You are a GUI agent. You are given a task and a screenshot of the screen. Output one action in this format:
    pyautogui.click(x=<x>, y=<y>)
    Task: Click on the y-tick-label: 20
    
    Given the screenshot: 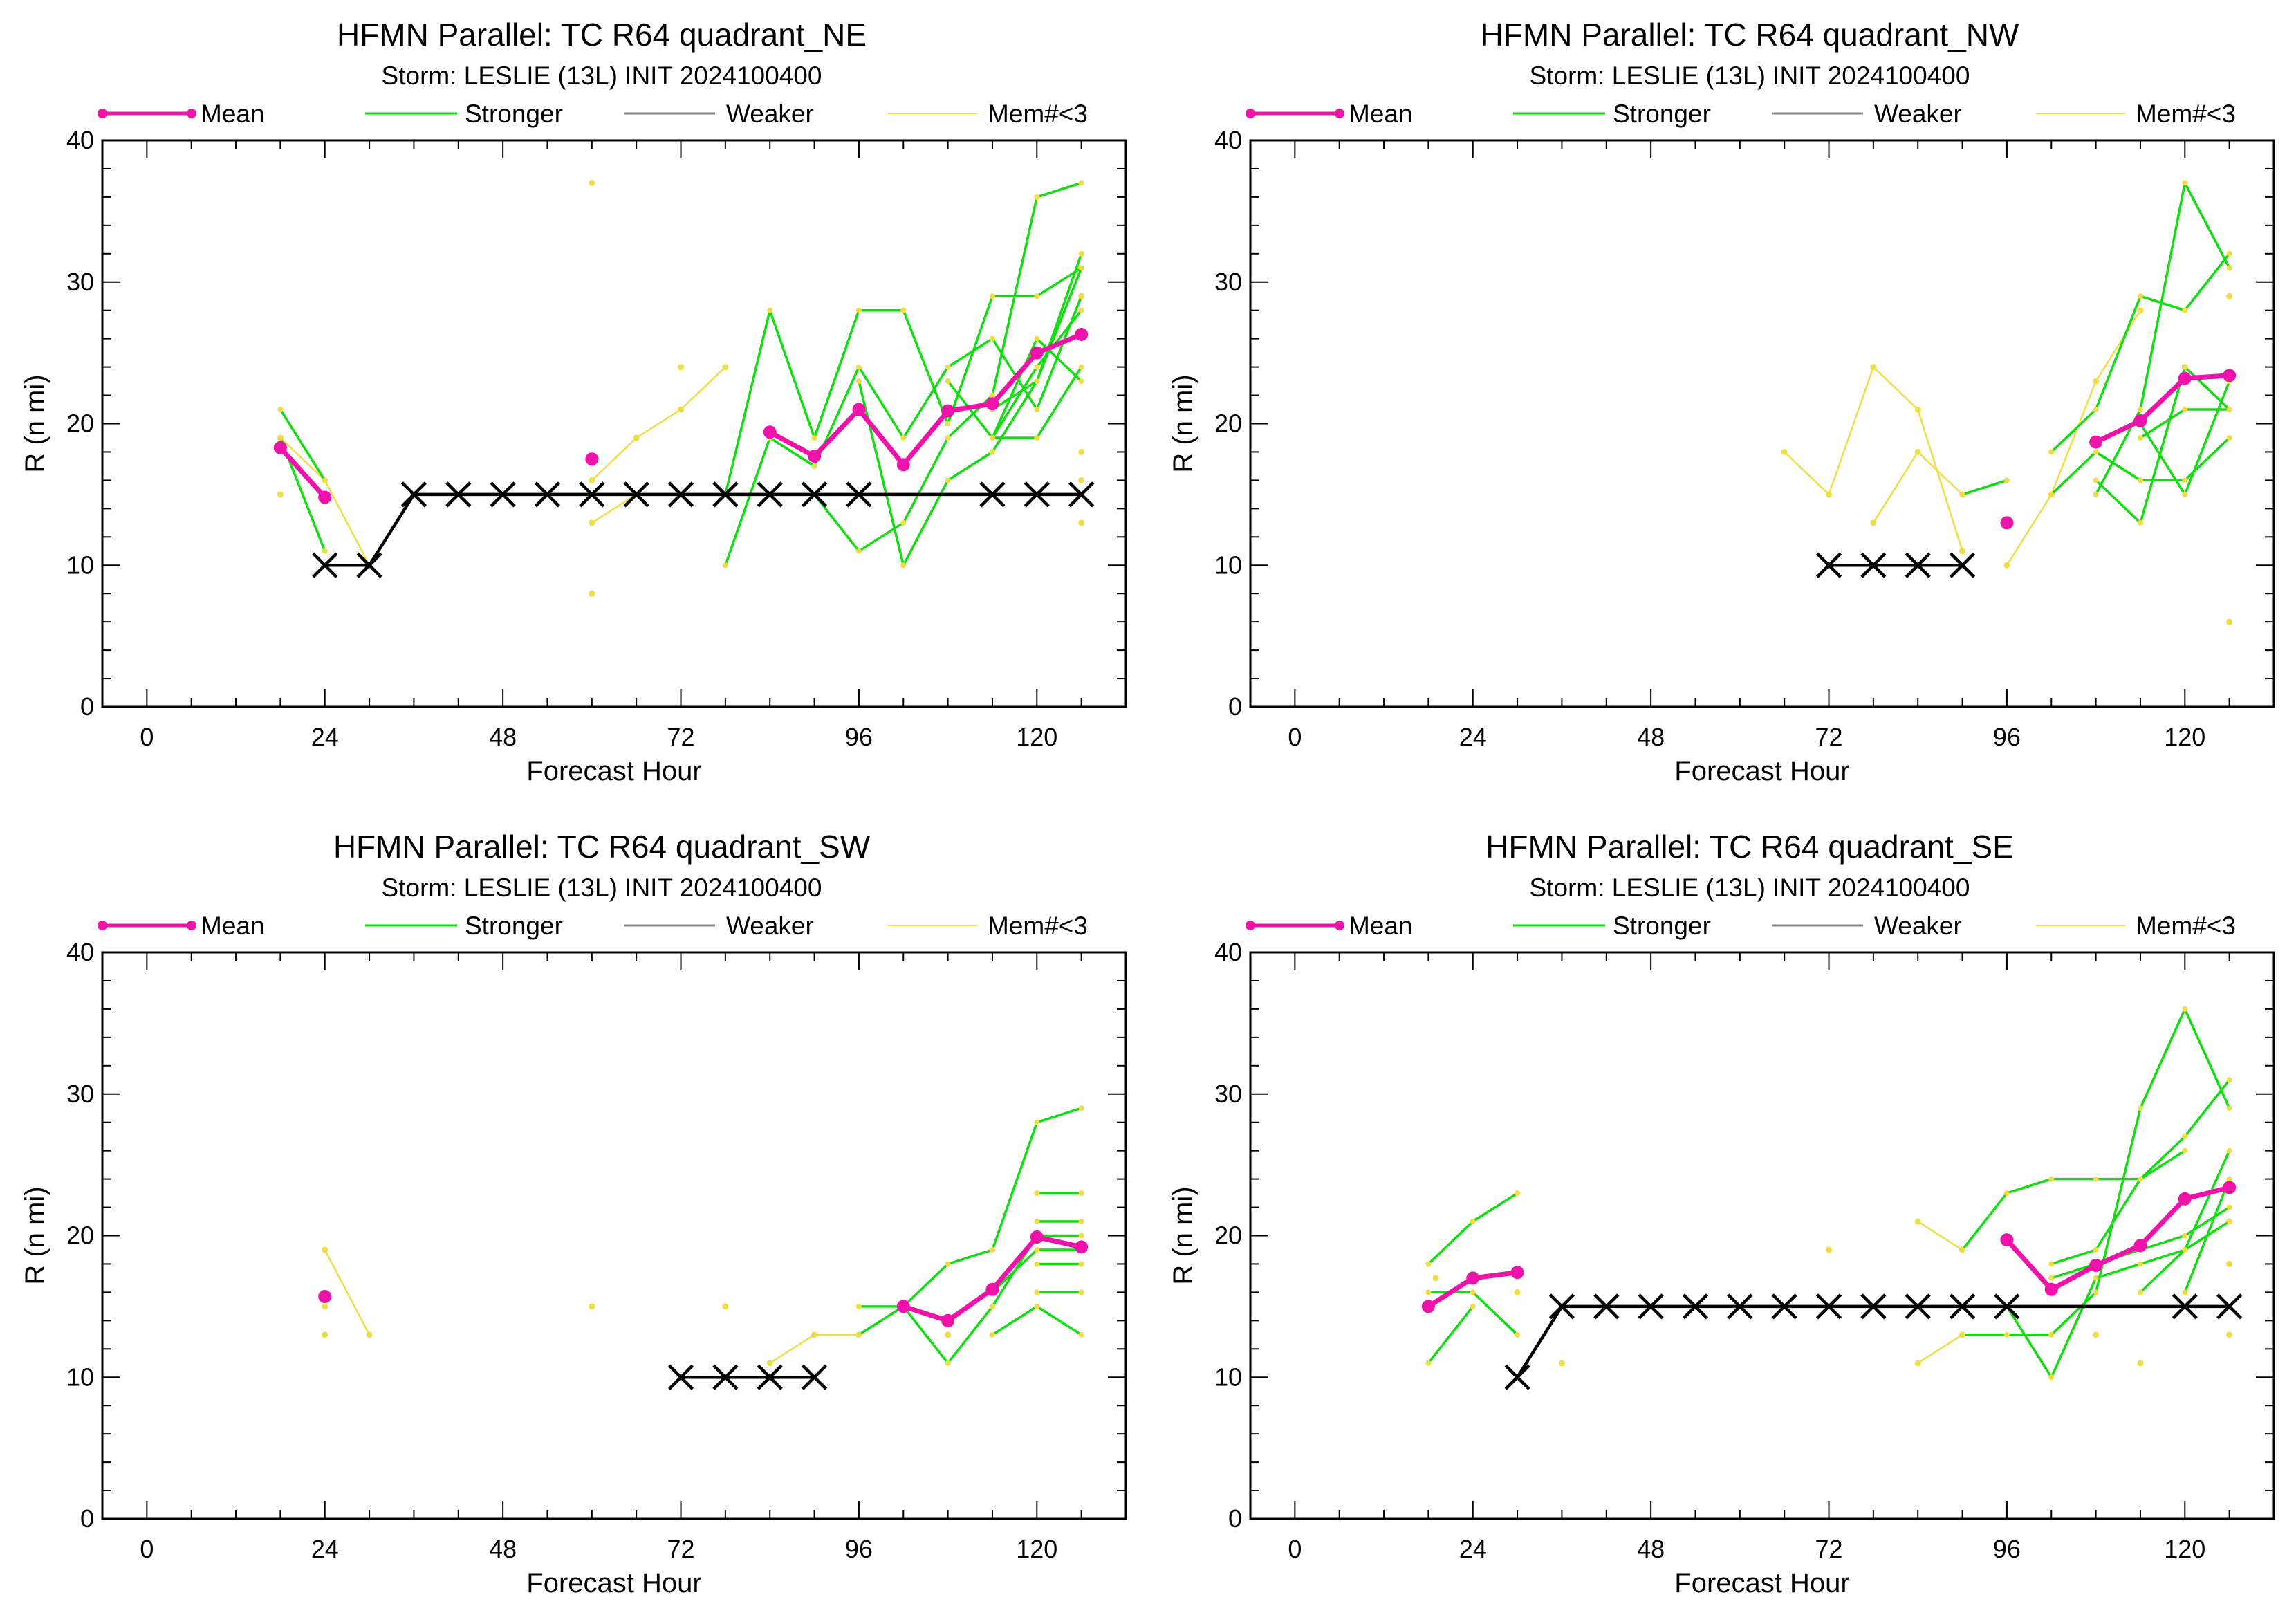 What is the action you would take?
    pyautogui.click(x=1228, y=423)
    